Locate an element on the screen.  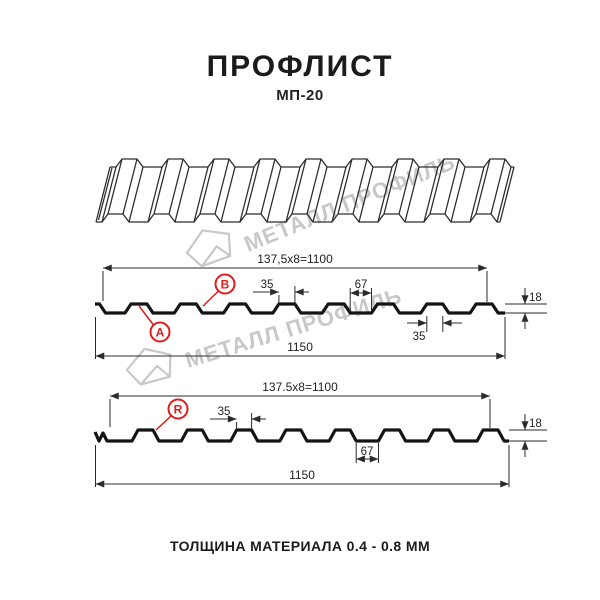
page-subtitle: МП-20 is located at coordinates (300, 95).